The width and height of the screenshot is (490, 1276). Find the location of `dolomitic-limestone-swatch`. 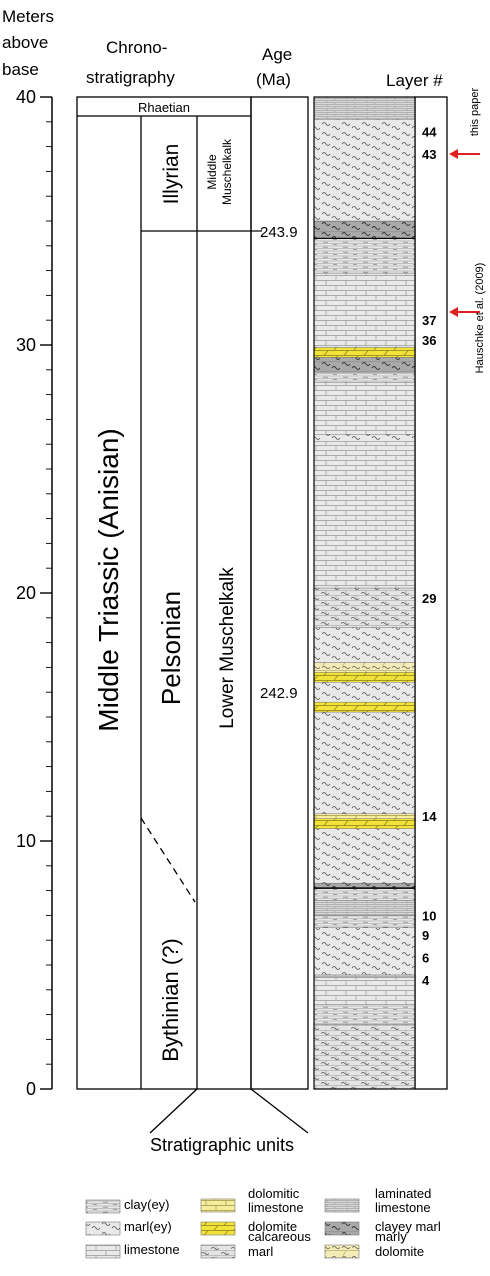

dolomitic-limestone-swatch is located at coordinates (218, 1205).